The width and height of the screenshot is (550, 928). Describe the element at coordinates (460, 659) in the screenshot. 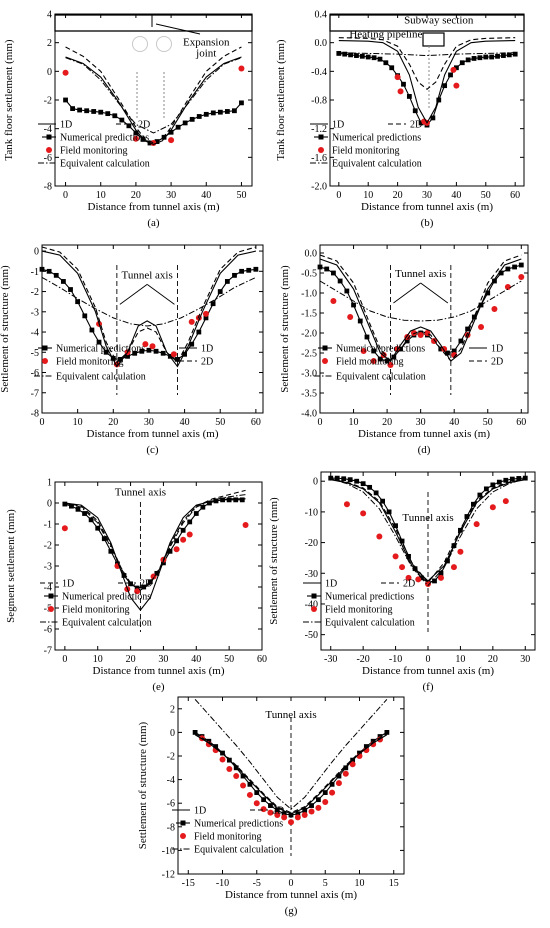

I see `x-tick-label: 10` at that location.